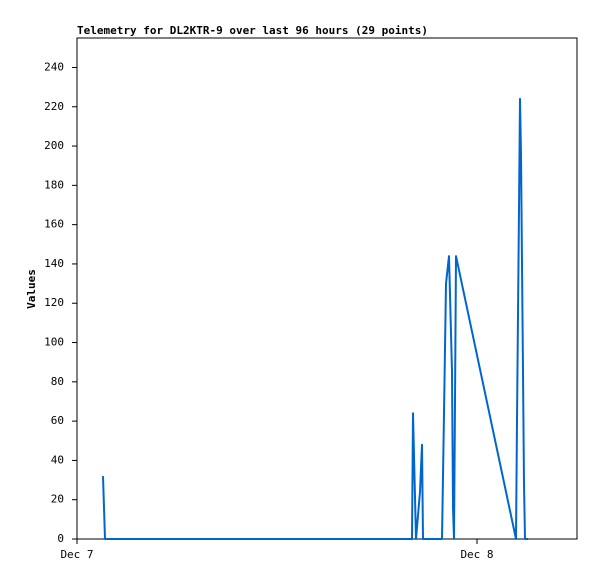 The width and height of the screenshot is (597, 579). Describe the element at coordinates (54, 145) in the screenshot. I see `y-tick-label: 200` at that location.